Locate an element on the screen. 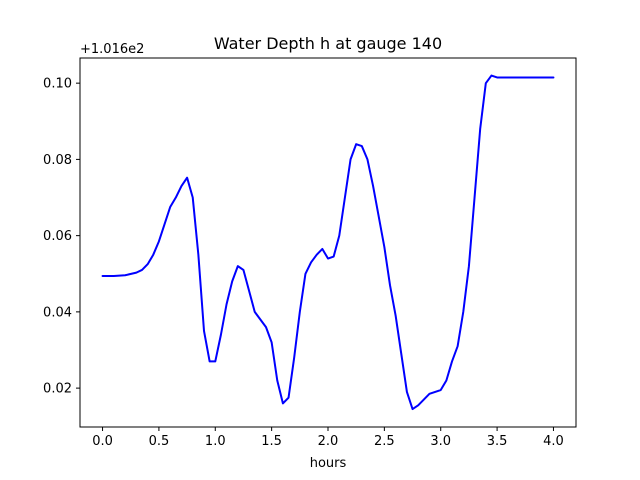 The width and height of the screenshot is (640, 480). y-tick-label: 0.10 is located at coordinates (57, 84).